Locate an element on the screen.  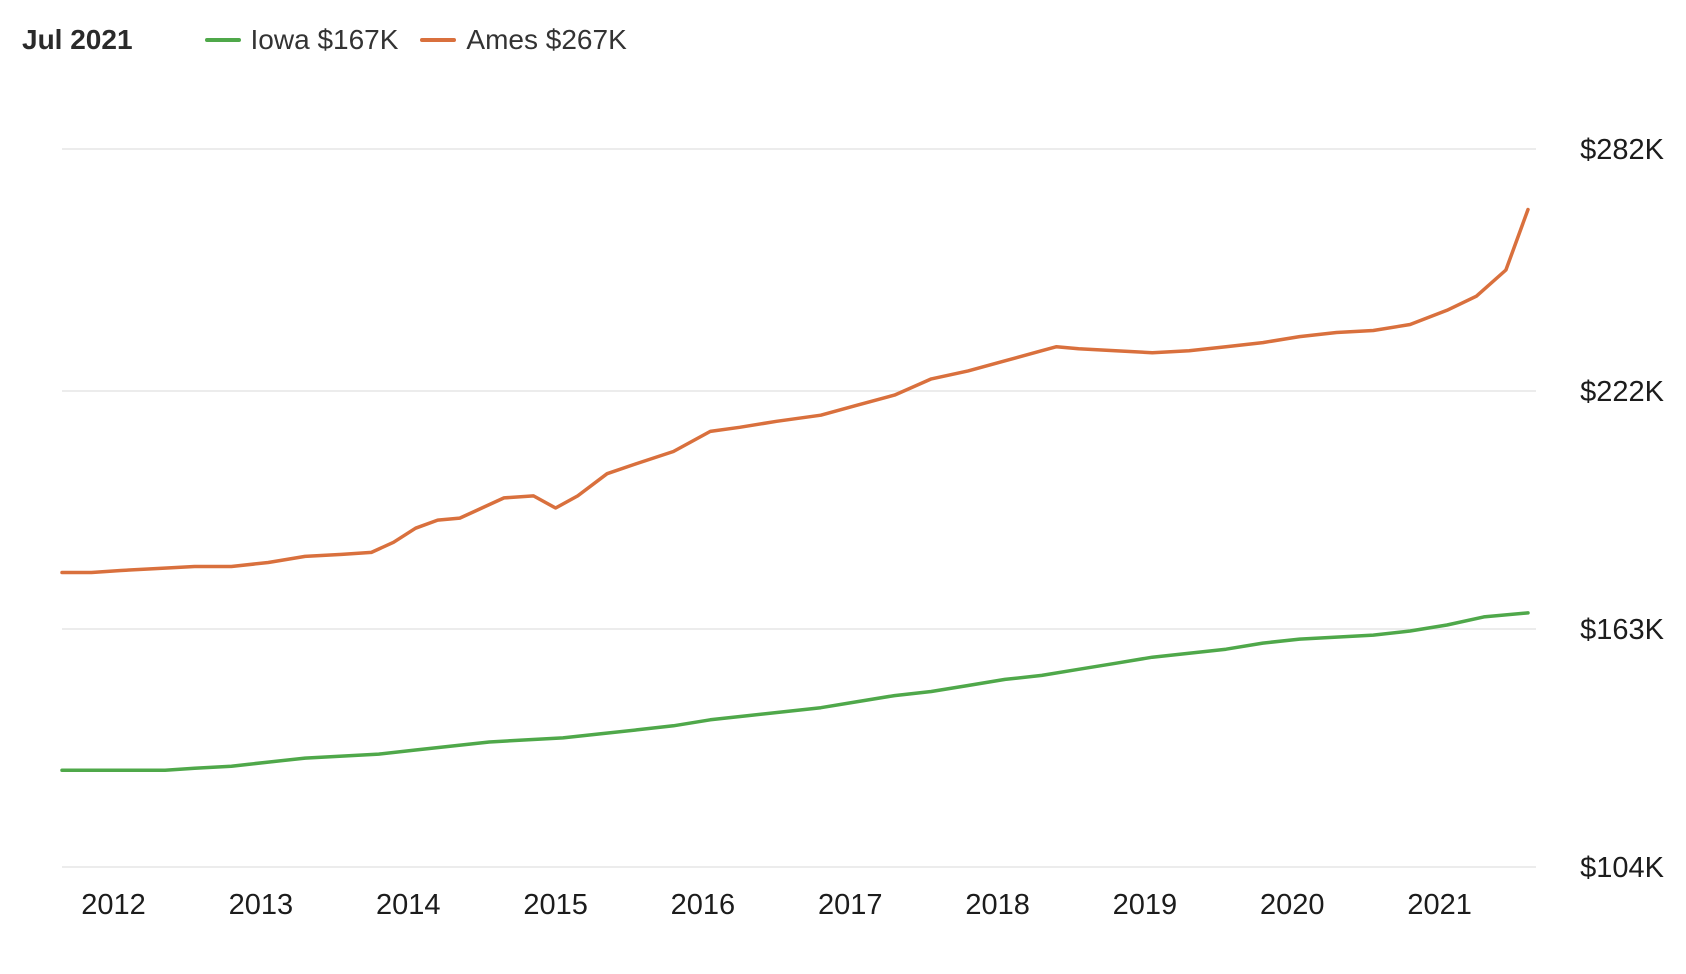
chart-header: Jul 2021 Iowa $167K Ames $267K is located at coordinates (335, 40).